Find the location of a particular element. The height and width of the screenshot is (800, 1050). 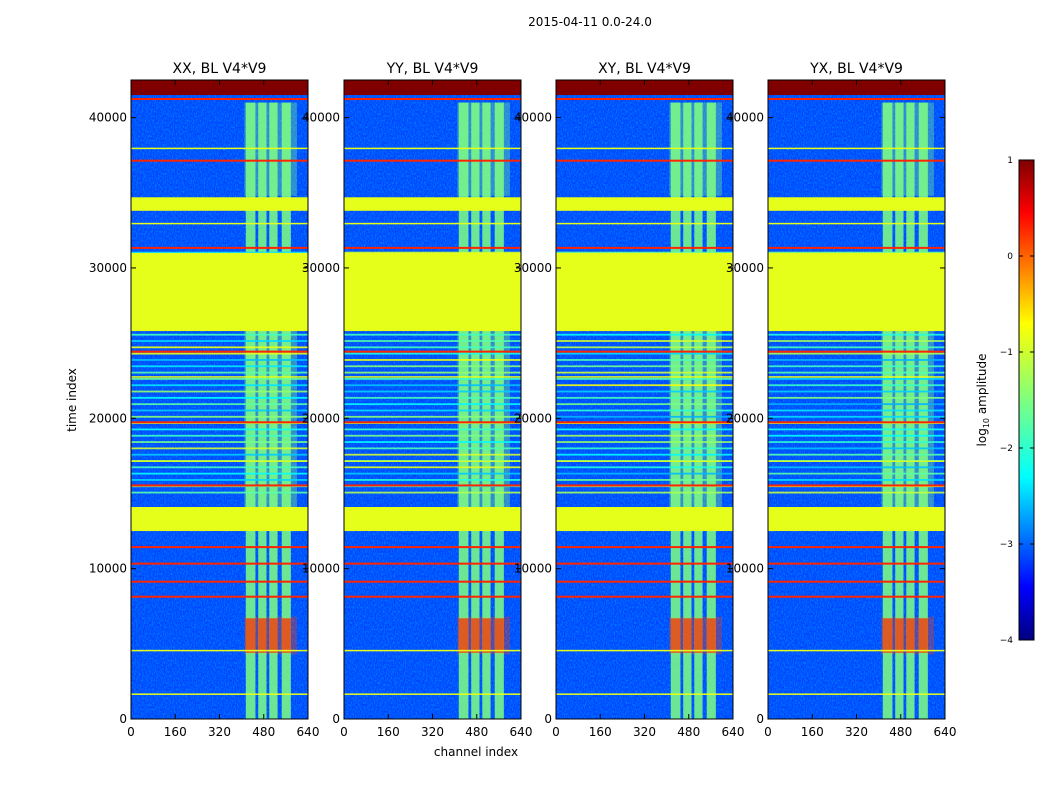

colorbar-label: log10 amplitude is located at coordinates (983, 400).